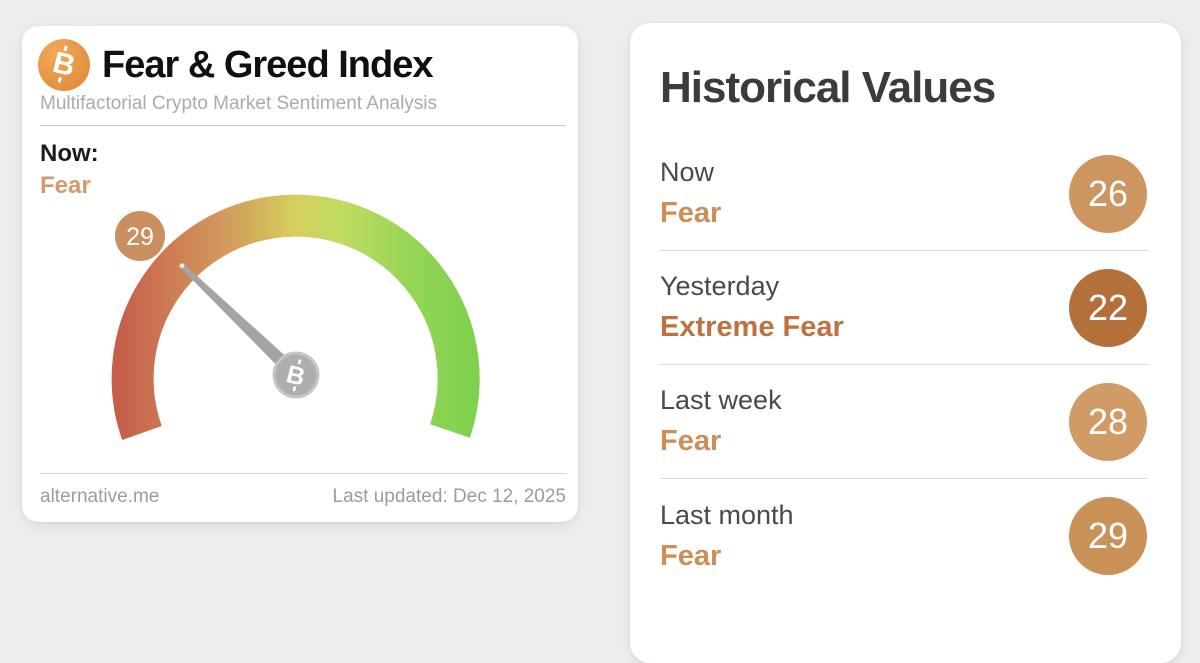  What do you see at coordinates (303, 473) in the screenshot?
I see `footer-divider` at bounding box center [303, 473].